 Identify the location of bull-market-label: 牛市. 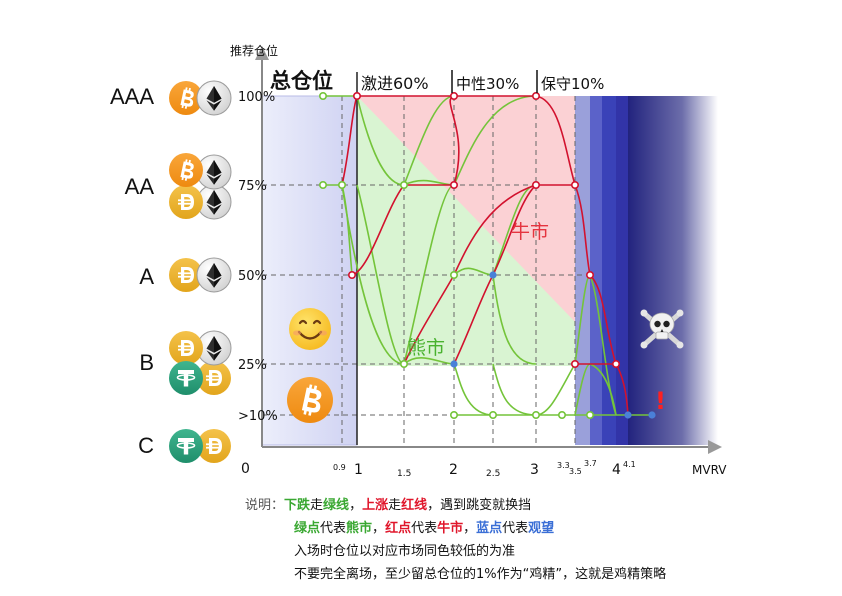
(530, 232).